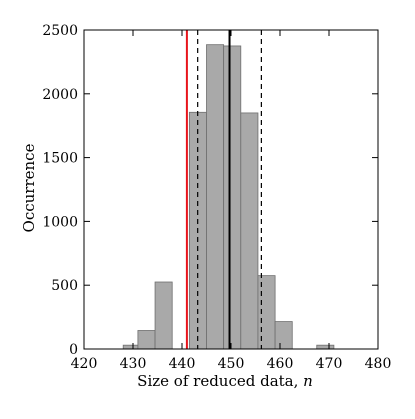 This screenshot has width=415, height=419. I want to click on reference-lines-layer, so click(223, 189).